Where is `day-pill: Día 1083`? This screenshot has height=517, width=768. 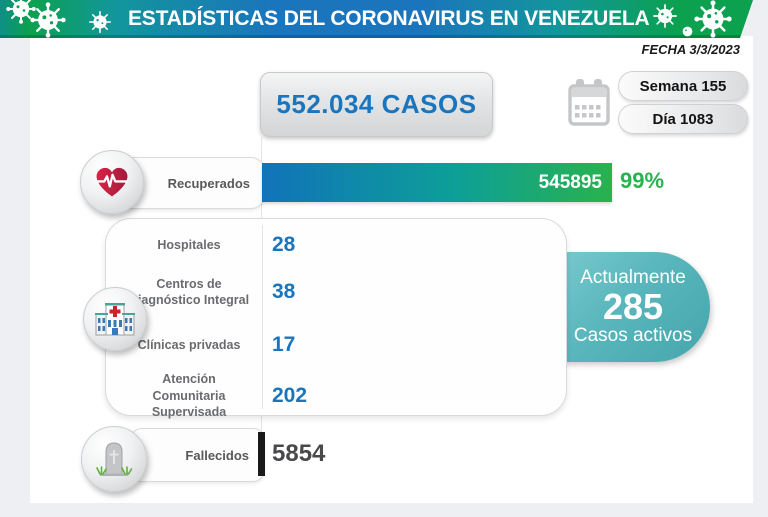 day-pill: Día 1083 is located at coordinates (683, 119).